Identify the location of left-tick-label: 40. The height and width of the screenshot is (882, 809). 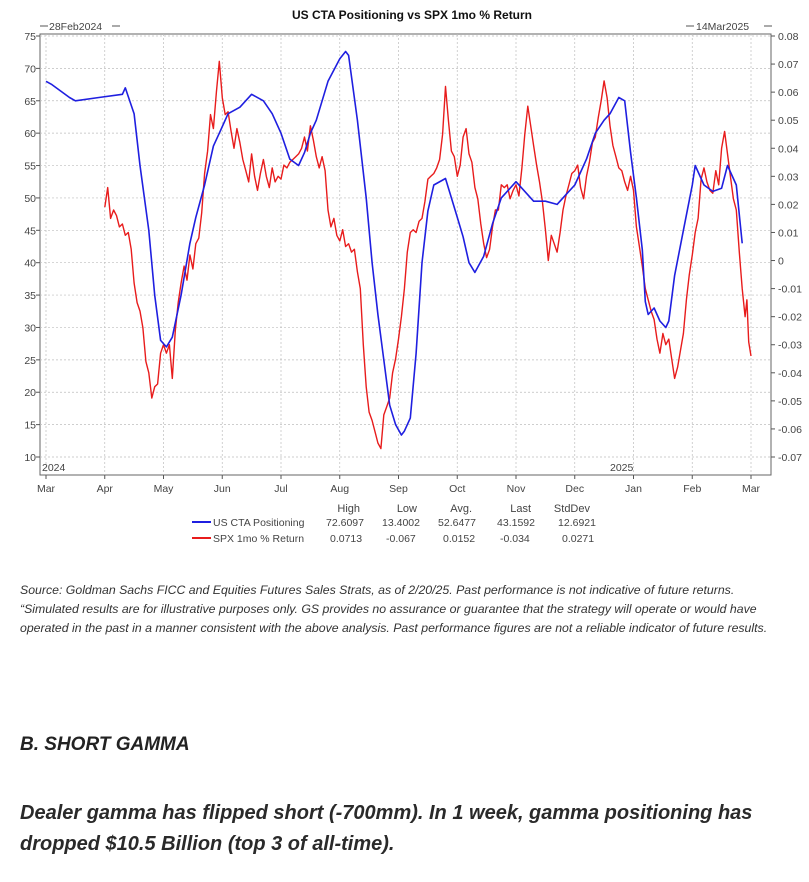
(30, 264).